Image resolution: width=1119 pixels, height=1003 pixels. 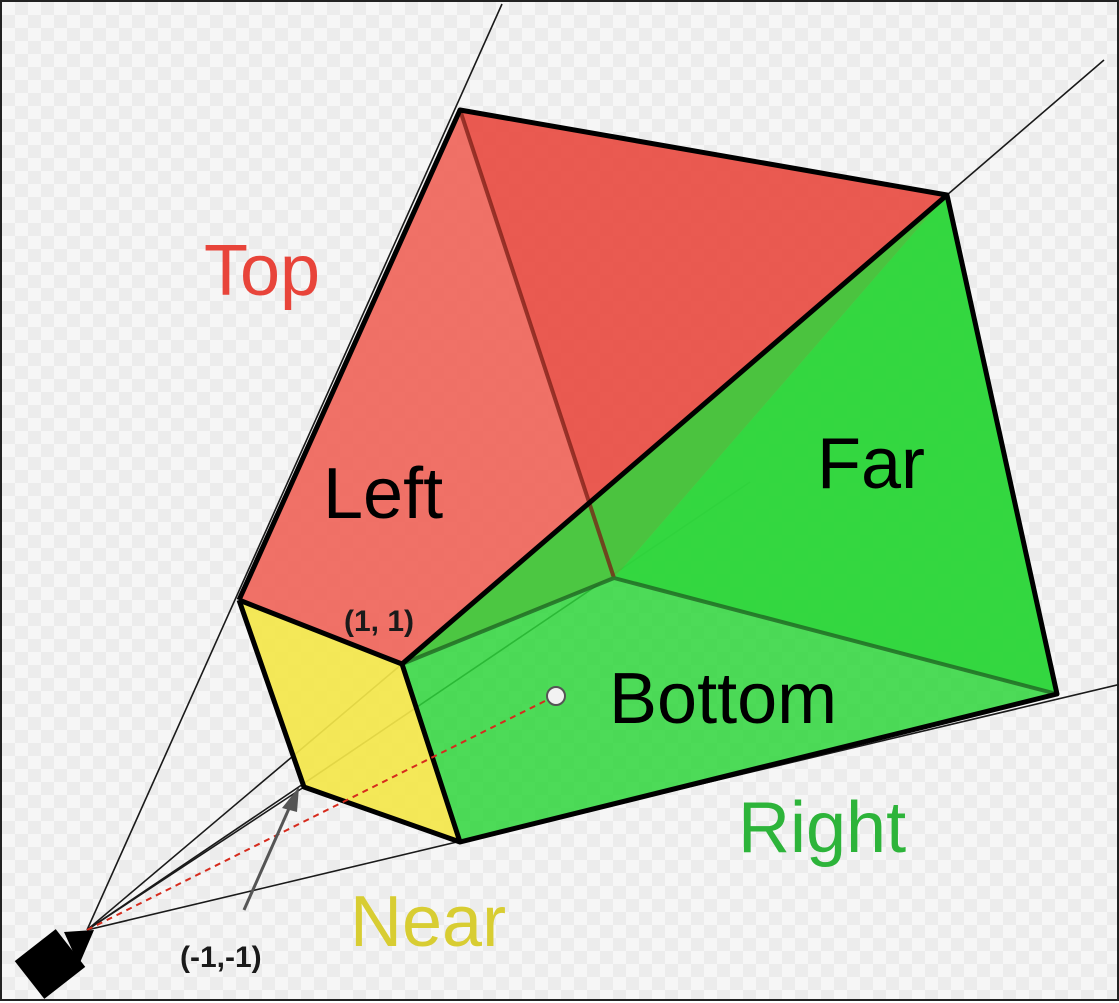 I want to click on ray-near-bottom, so click(x=195, y=858).